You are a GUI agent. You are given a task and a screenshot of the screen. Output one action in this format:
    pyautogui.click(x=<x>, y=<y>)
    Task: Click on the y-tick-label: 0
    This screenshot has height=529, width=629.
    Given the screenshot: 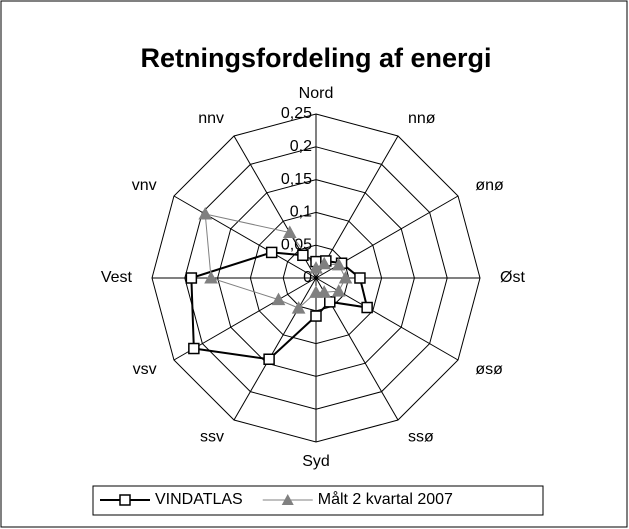 What is the action you would take?
    pyautogui.click(x=307, y=277)
    